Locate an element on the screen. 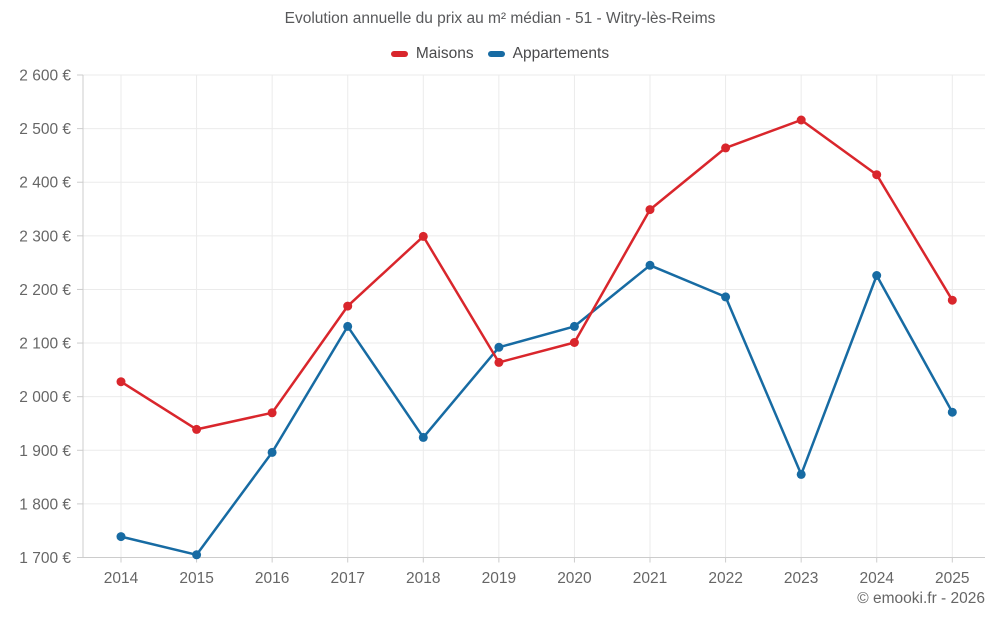 This screenshot has width=1000, height=625. maisons-point-2022 is located at coordinates (726, 148).